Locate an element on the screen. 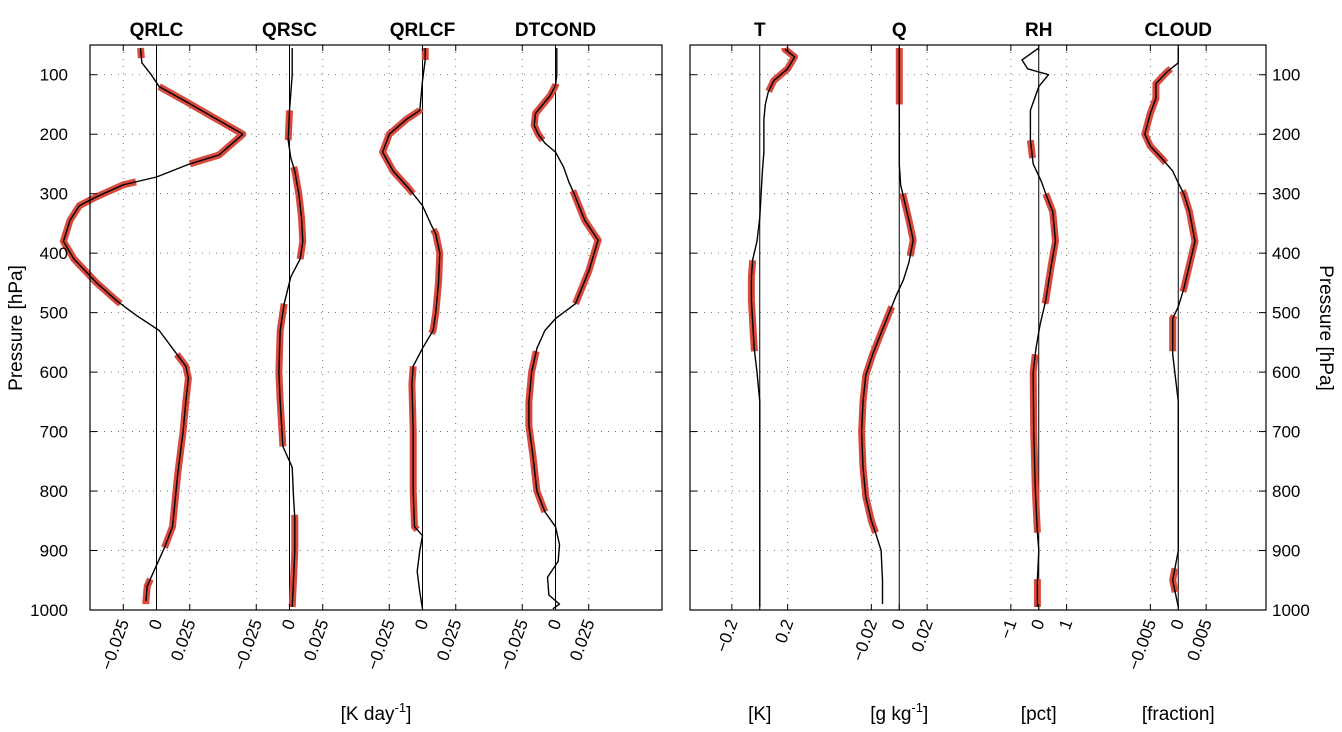 The height and width of the screenshot is (732, 1342). series-rh is located at coordinates (1040, 327).